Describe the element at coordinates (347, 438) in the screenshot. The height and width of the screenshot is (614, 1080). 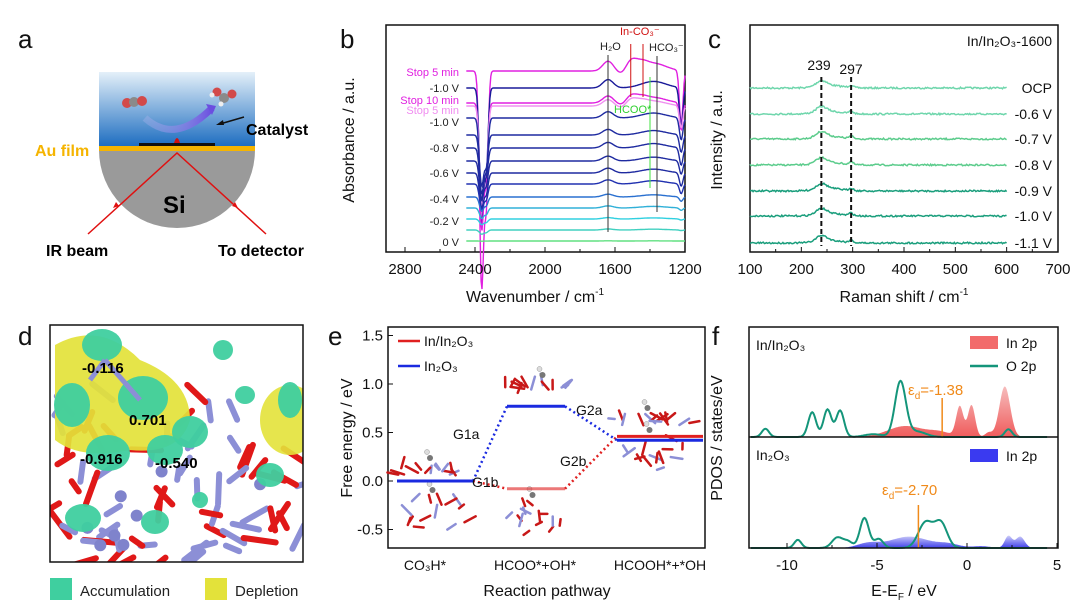
I see `y-axis-label: Free energy / eV` at that location.